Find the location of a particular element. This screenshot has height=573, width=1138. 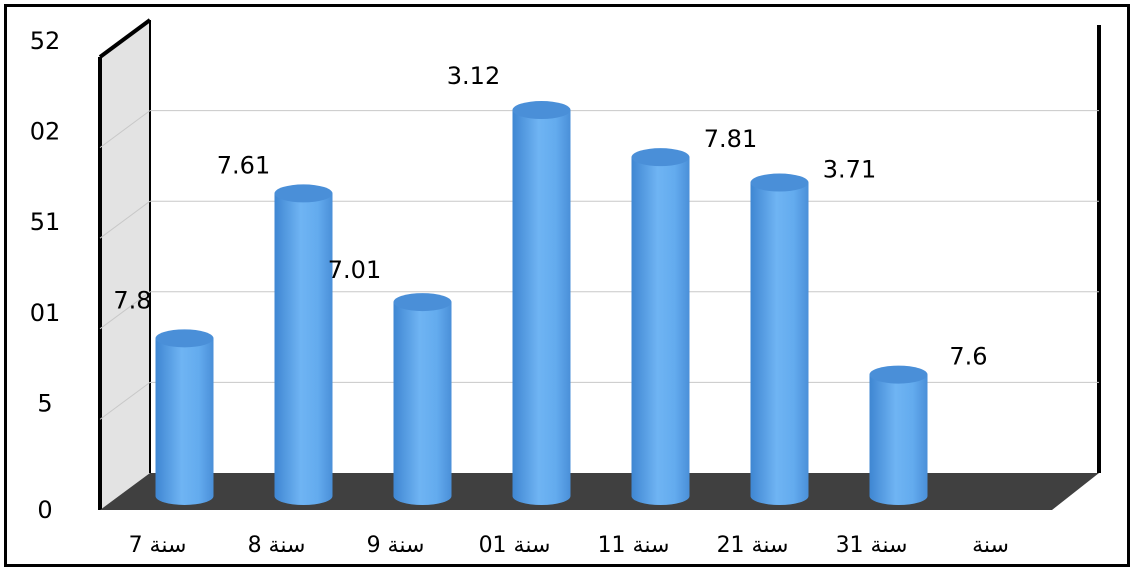

x-category-label-5: سنة 21 is located at coordinates (753, 545).